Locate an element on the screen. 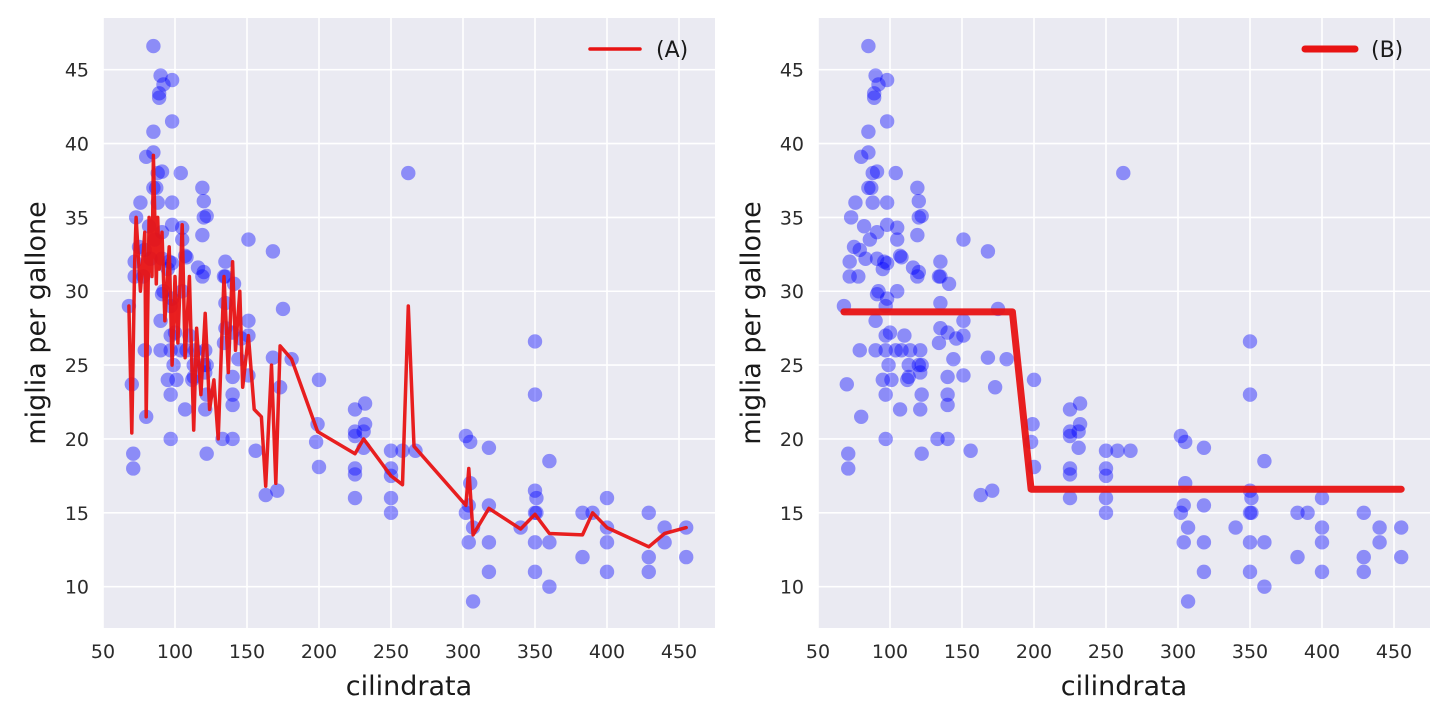 The width and height of the screenshot is (1440, 720). y-tick-label: 25 is located at coordinates (77, 366).